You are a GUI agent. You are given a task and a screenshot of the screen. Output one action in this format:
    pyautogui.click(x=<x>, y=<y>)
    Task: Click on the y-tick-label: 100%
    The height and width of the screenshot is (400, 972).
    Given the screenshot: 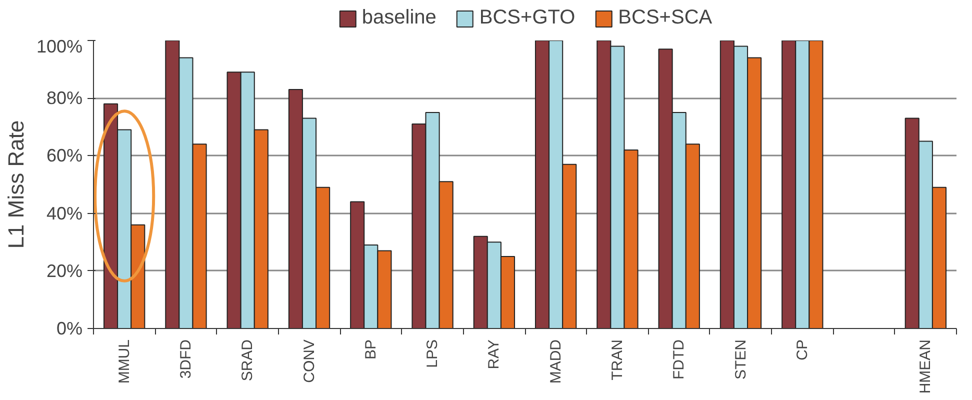 What is the action you would take?
    pyautogui.click(x=59, y=46)
    